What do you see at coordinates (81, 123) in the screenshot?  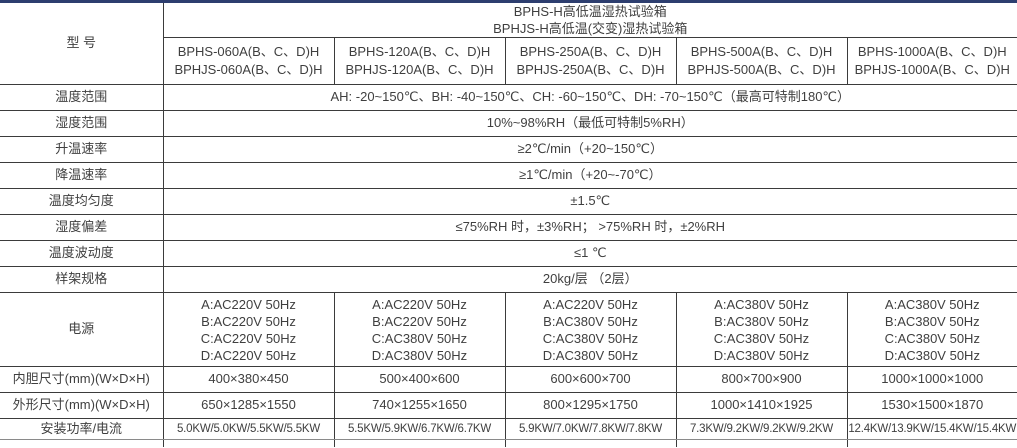 I see `spec-label-humidity-range: 湿度范围` at bounding box center [81, 123].